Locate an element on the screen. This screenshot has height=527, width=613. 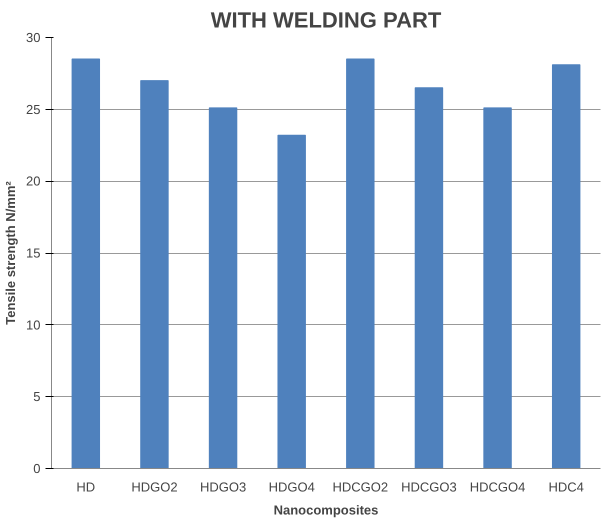
y-axis-title: Tensile strength N/mm² is located at coordinates (10, 252).